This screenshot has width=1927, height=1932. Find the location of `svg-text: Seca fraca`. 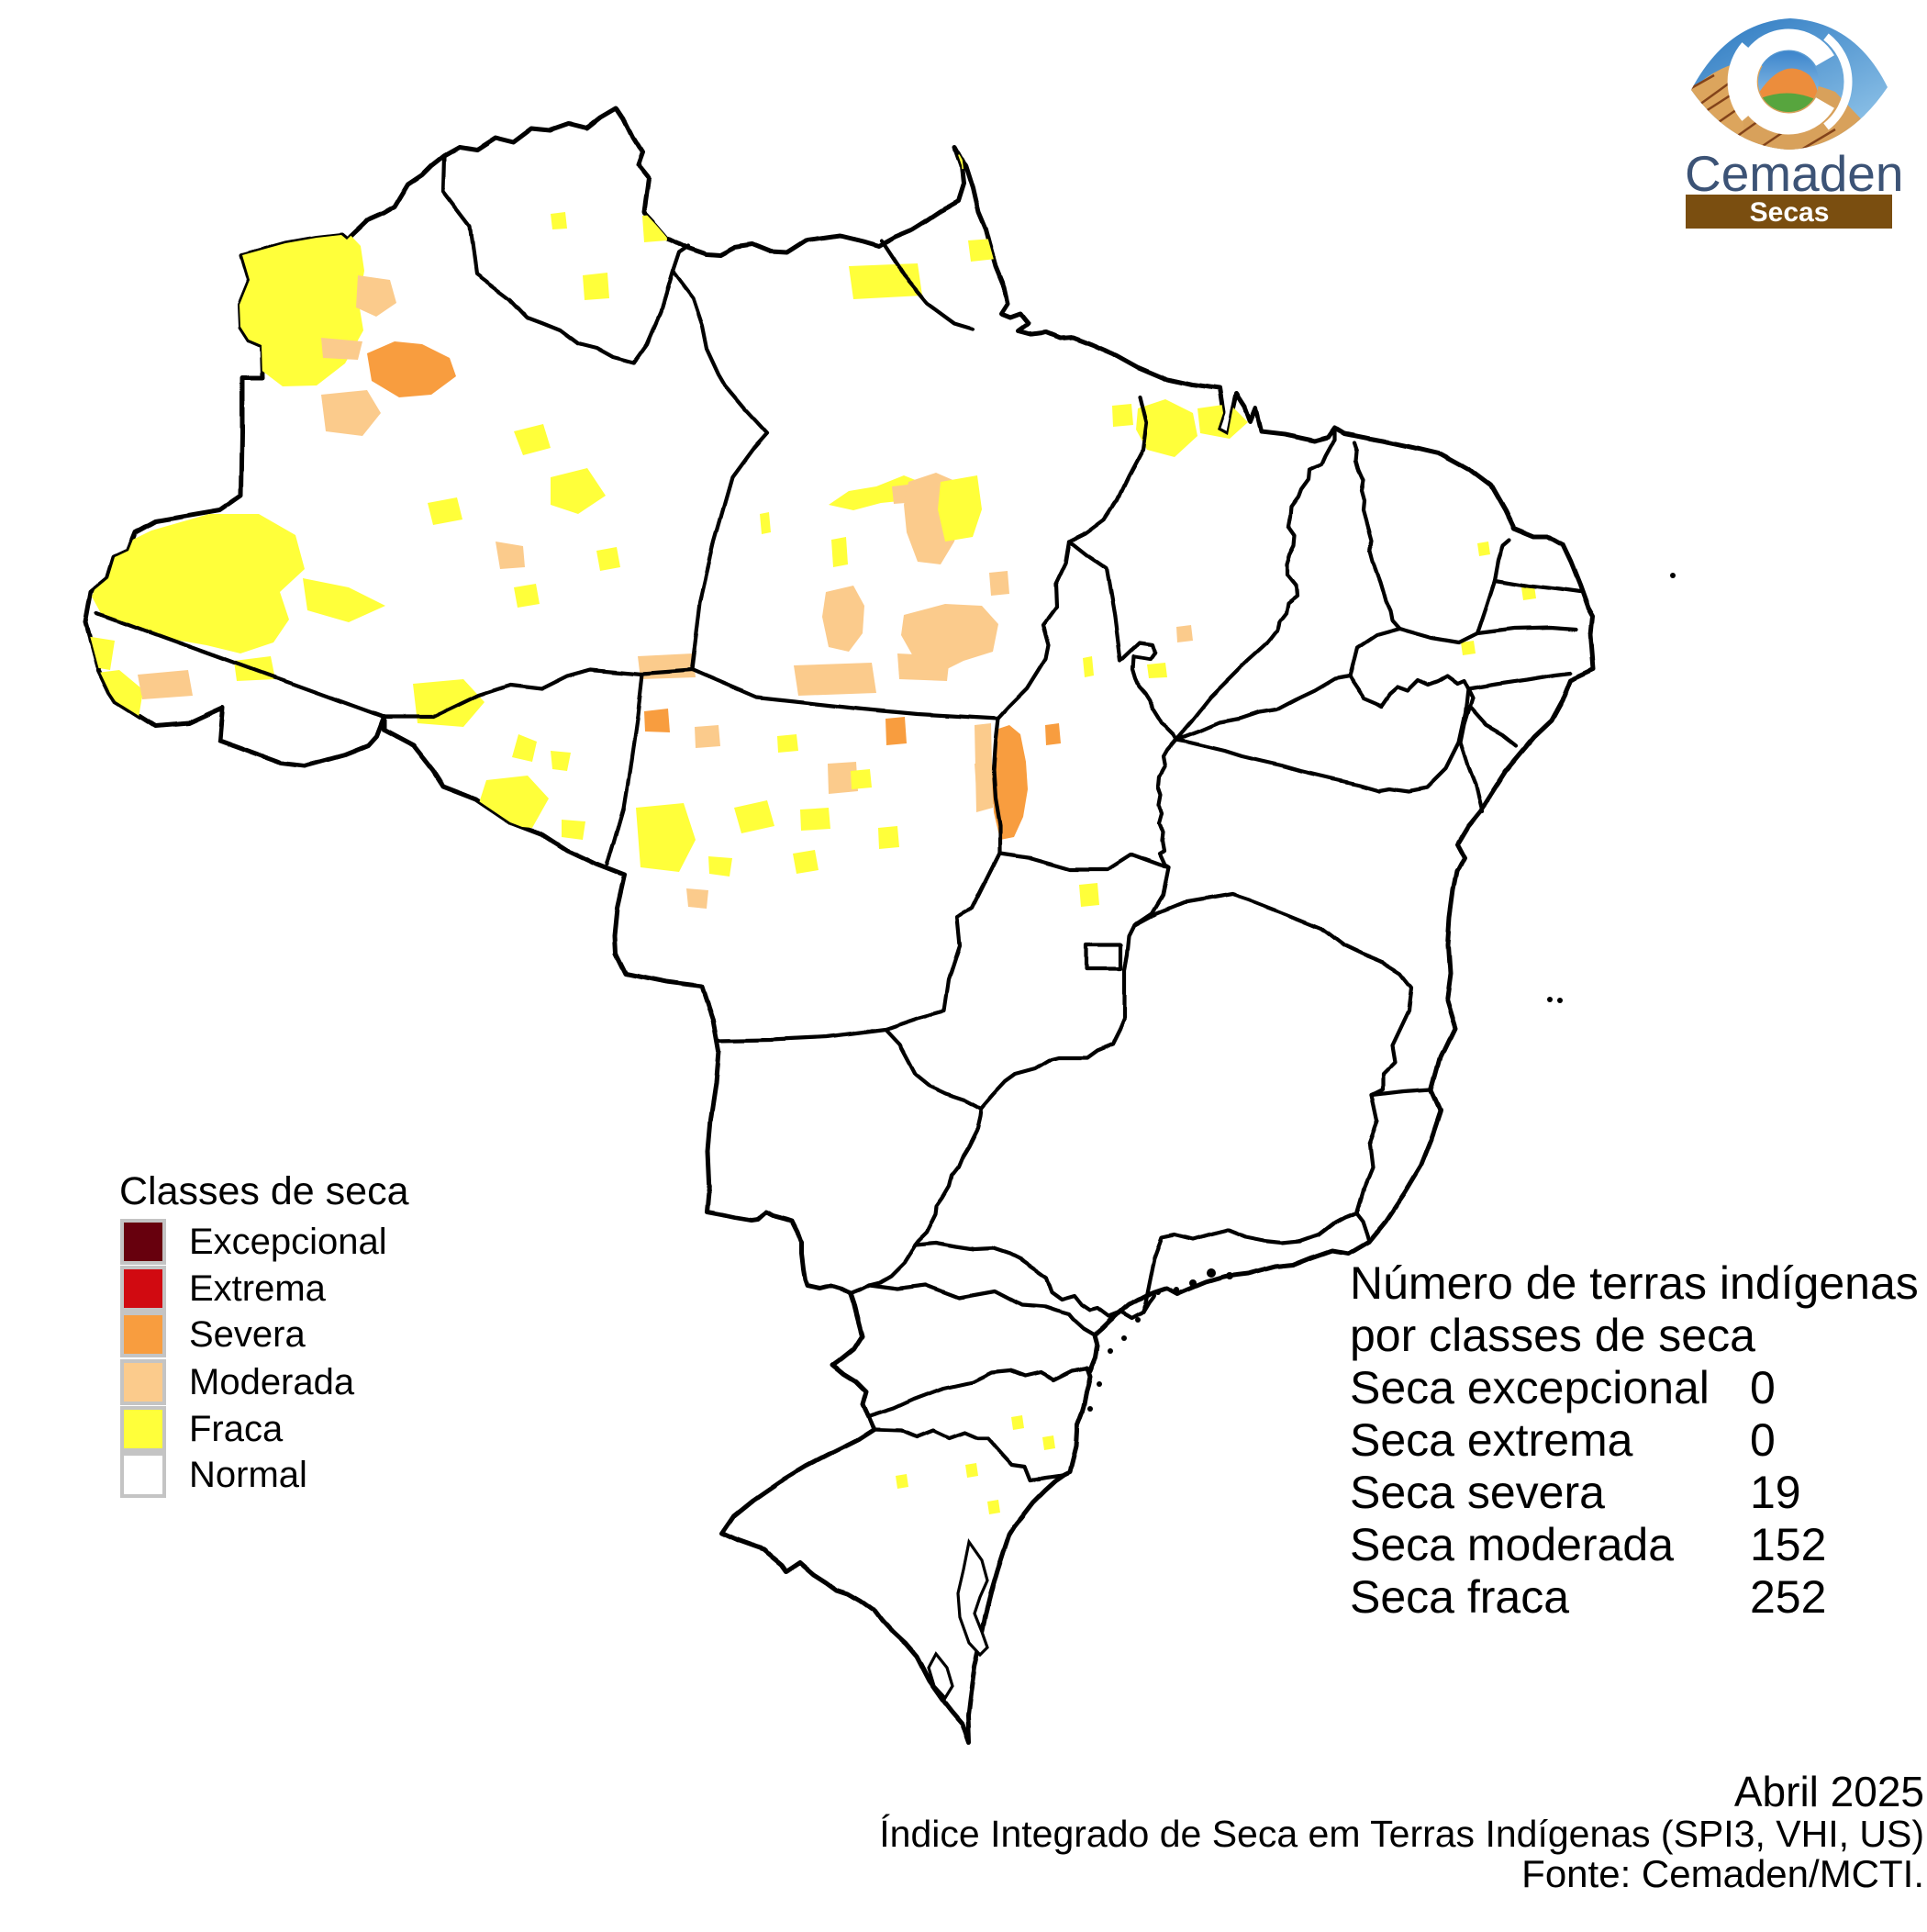

svg-text: Seca fraca is located at coordinates (1459, 1597).